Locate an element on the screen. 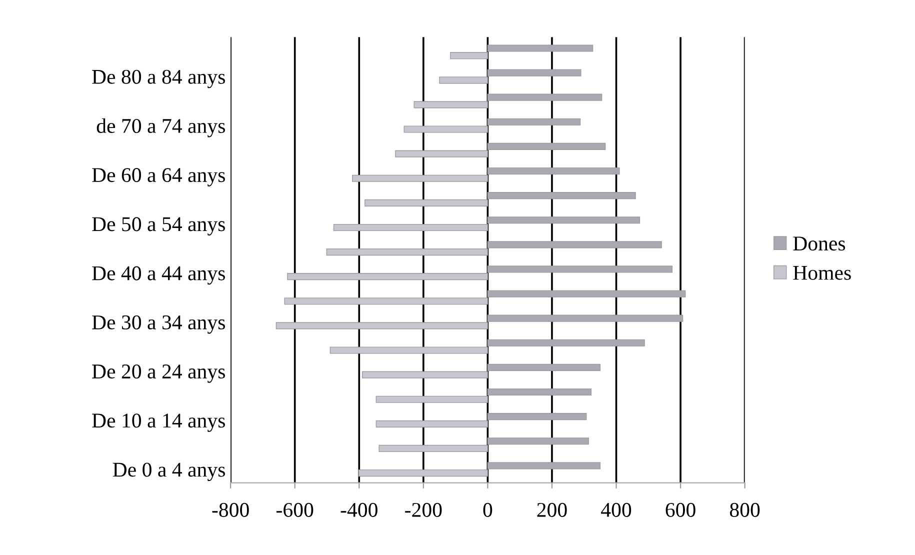 Image resolution: width=915 pixels, height=555 pixels. x-tick-label: -200 is located at coordinates (423, 509).